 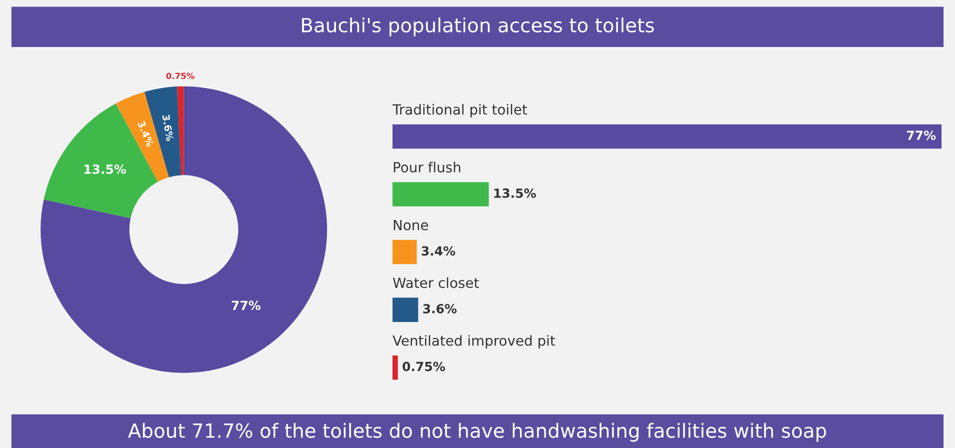 What do you see at coordinates (411, 225) in the screenshot?
I see `y-tick-label: None` at bounding box center [411, 225].